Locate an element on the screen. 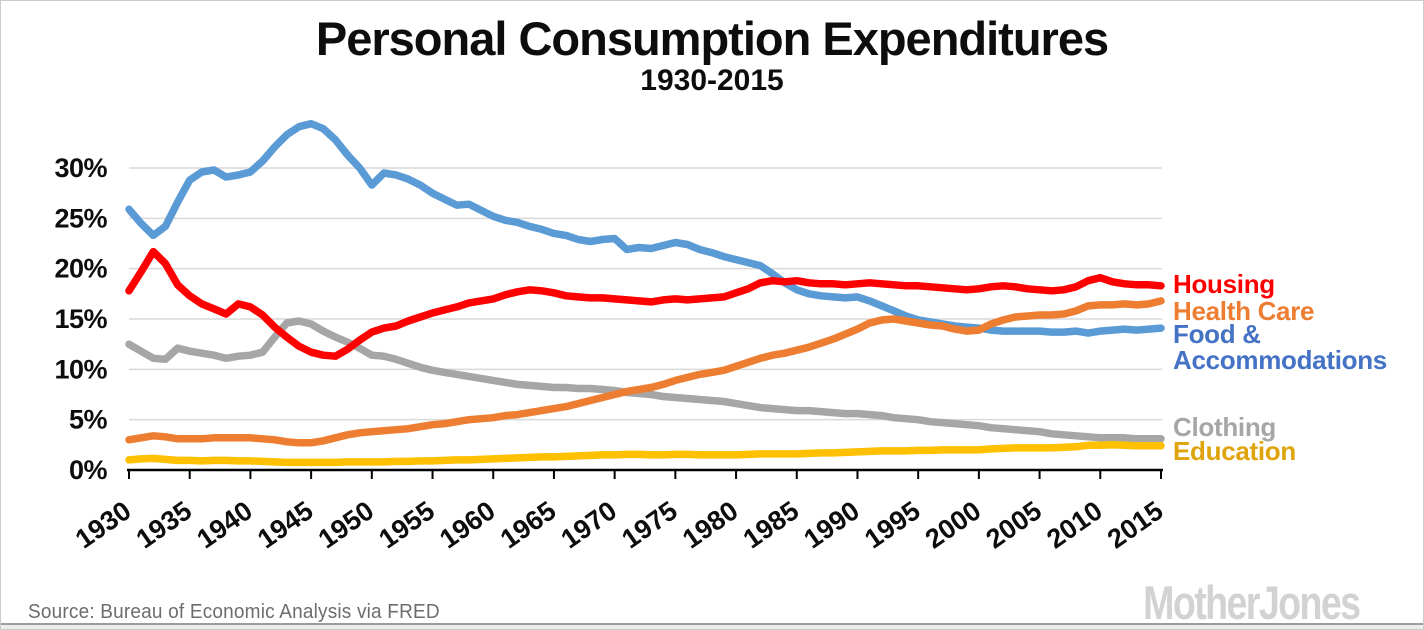 This screenshot has width=1424, height=630. x-tick-label-1965: 1965 is located at coordinates (528, 524).